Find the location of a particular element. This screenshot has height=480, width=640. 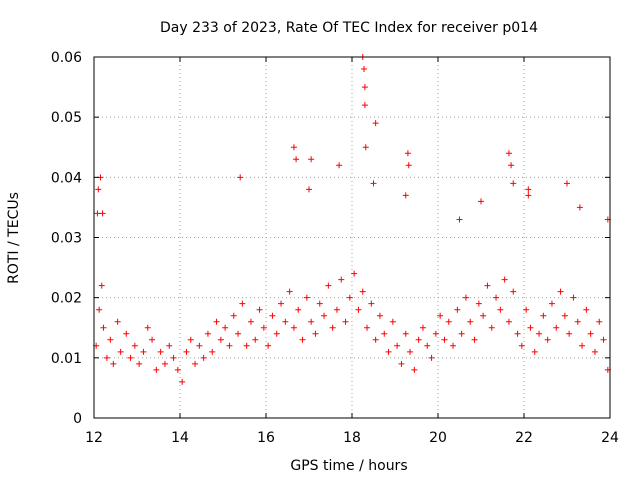

x-tick-label: 14 is located at coordinates (180, 438).